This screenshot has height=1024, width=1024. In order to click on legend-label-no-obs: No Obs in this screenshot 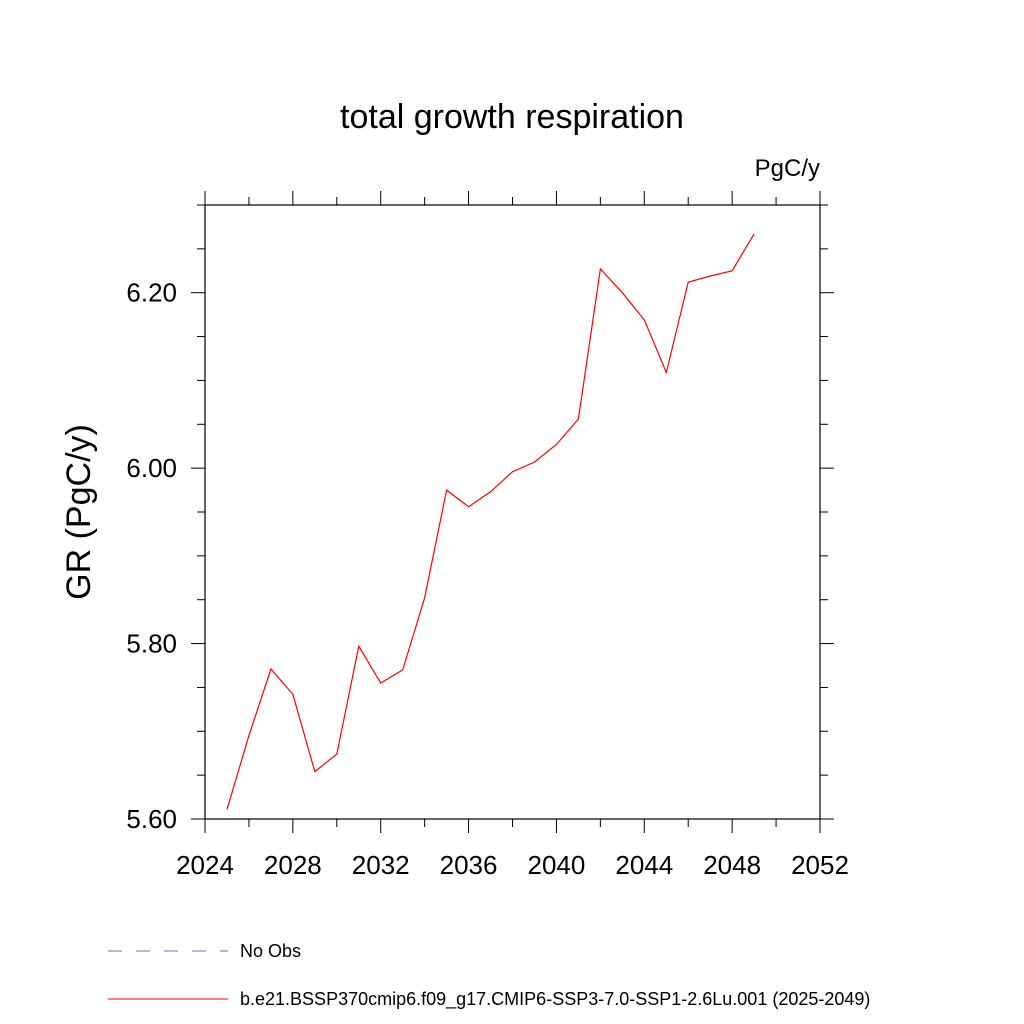, I will do `click(271, 951)`.